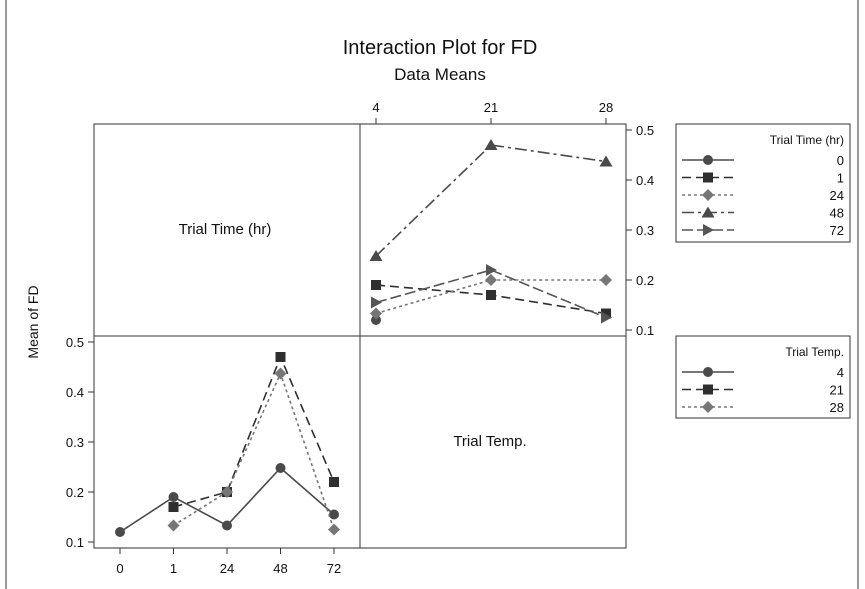  What do you see at coordinates (334, 568) in the screenshot?
I see `x-tick-label: 72` at bounding box center [334, 568].